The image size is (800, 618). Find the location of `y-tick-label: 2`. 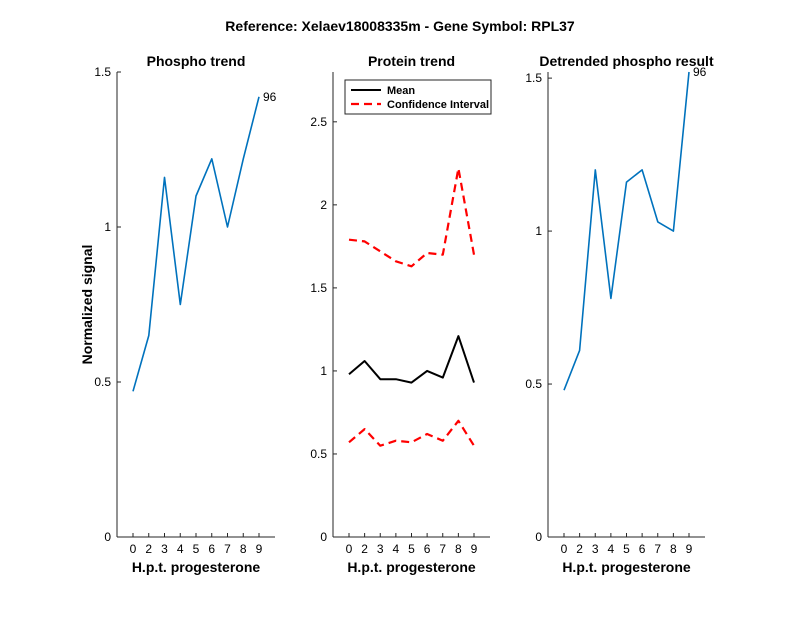

y-tick-label: 2 is located at coordinates (323, 205).